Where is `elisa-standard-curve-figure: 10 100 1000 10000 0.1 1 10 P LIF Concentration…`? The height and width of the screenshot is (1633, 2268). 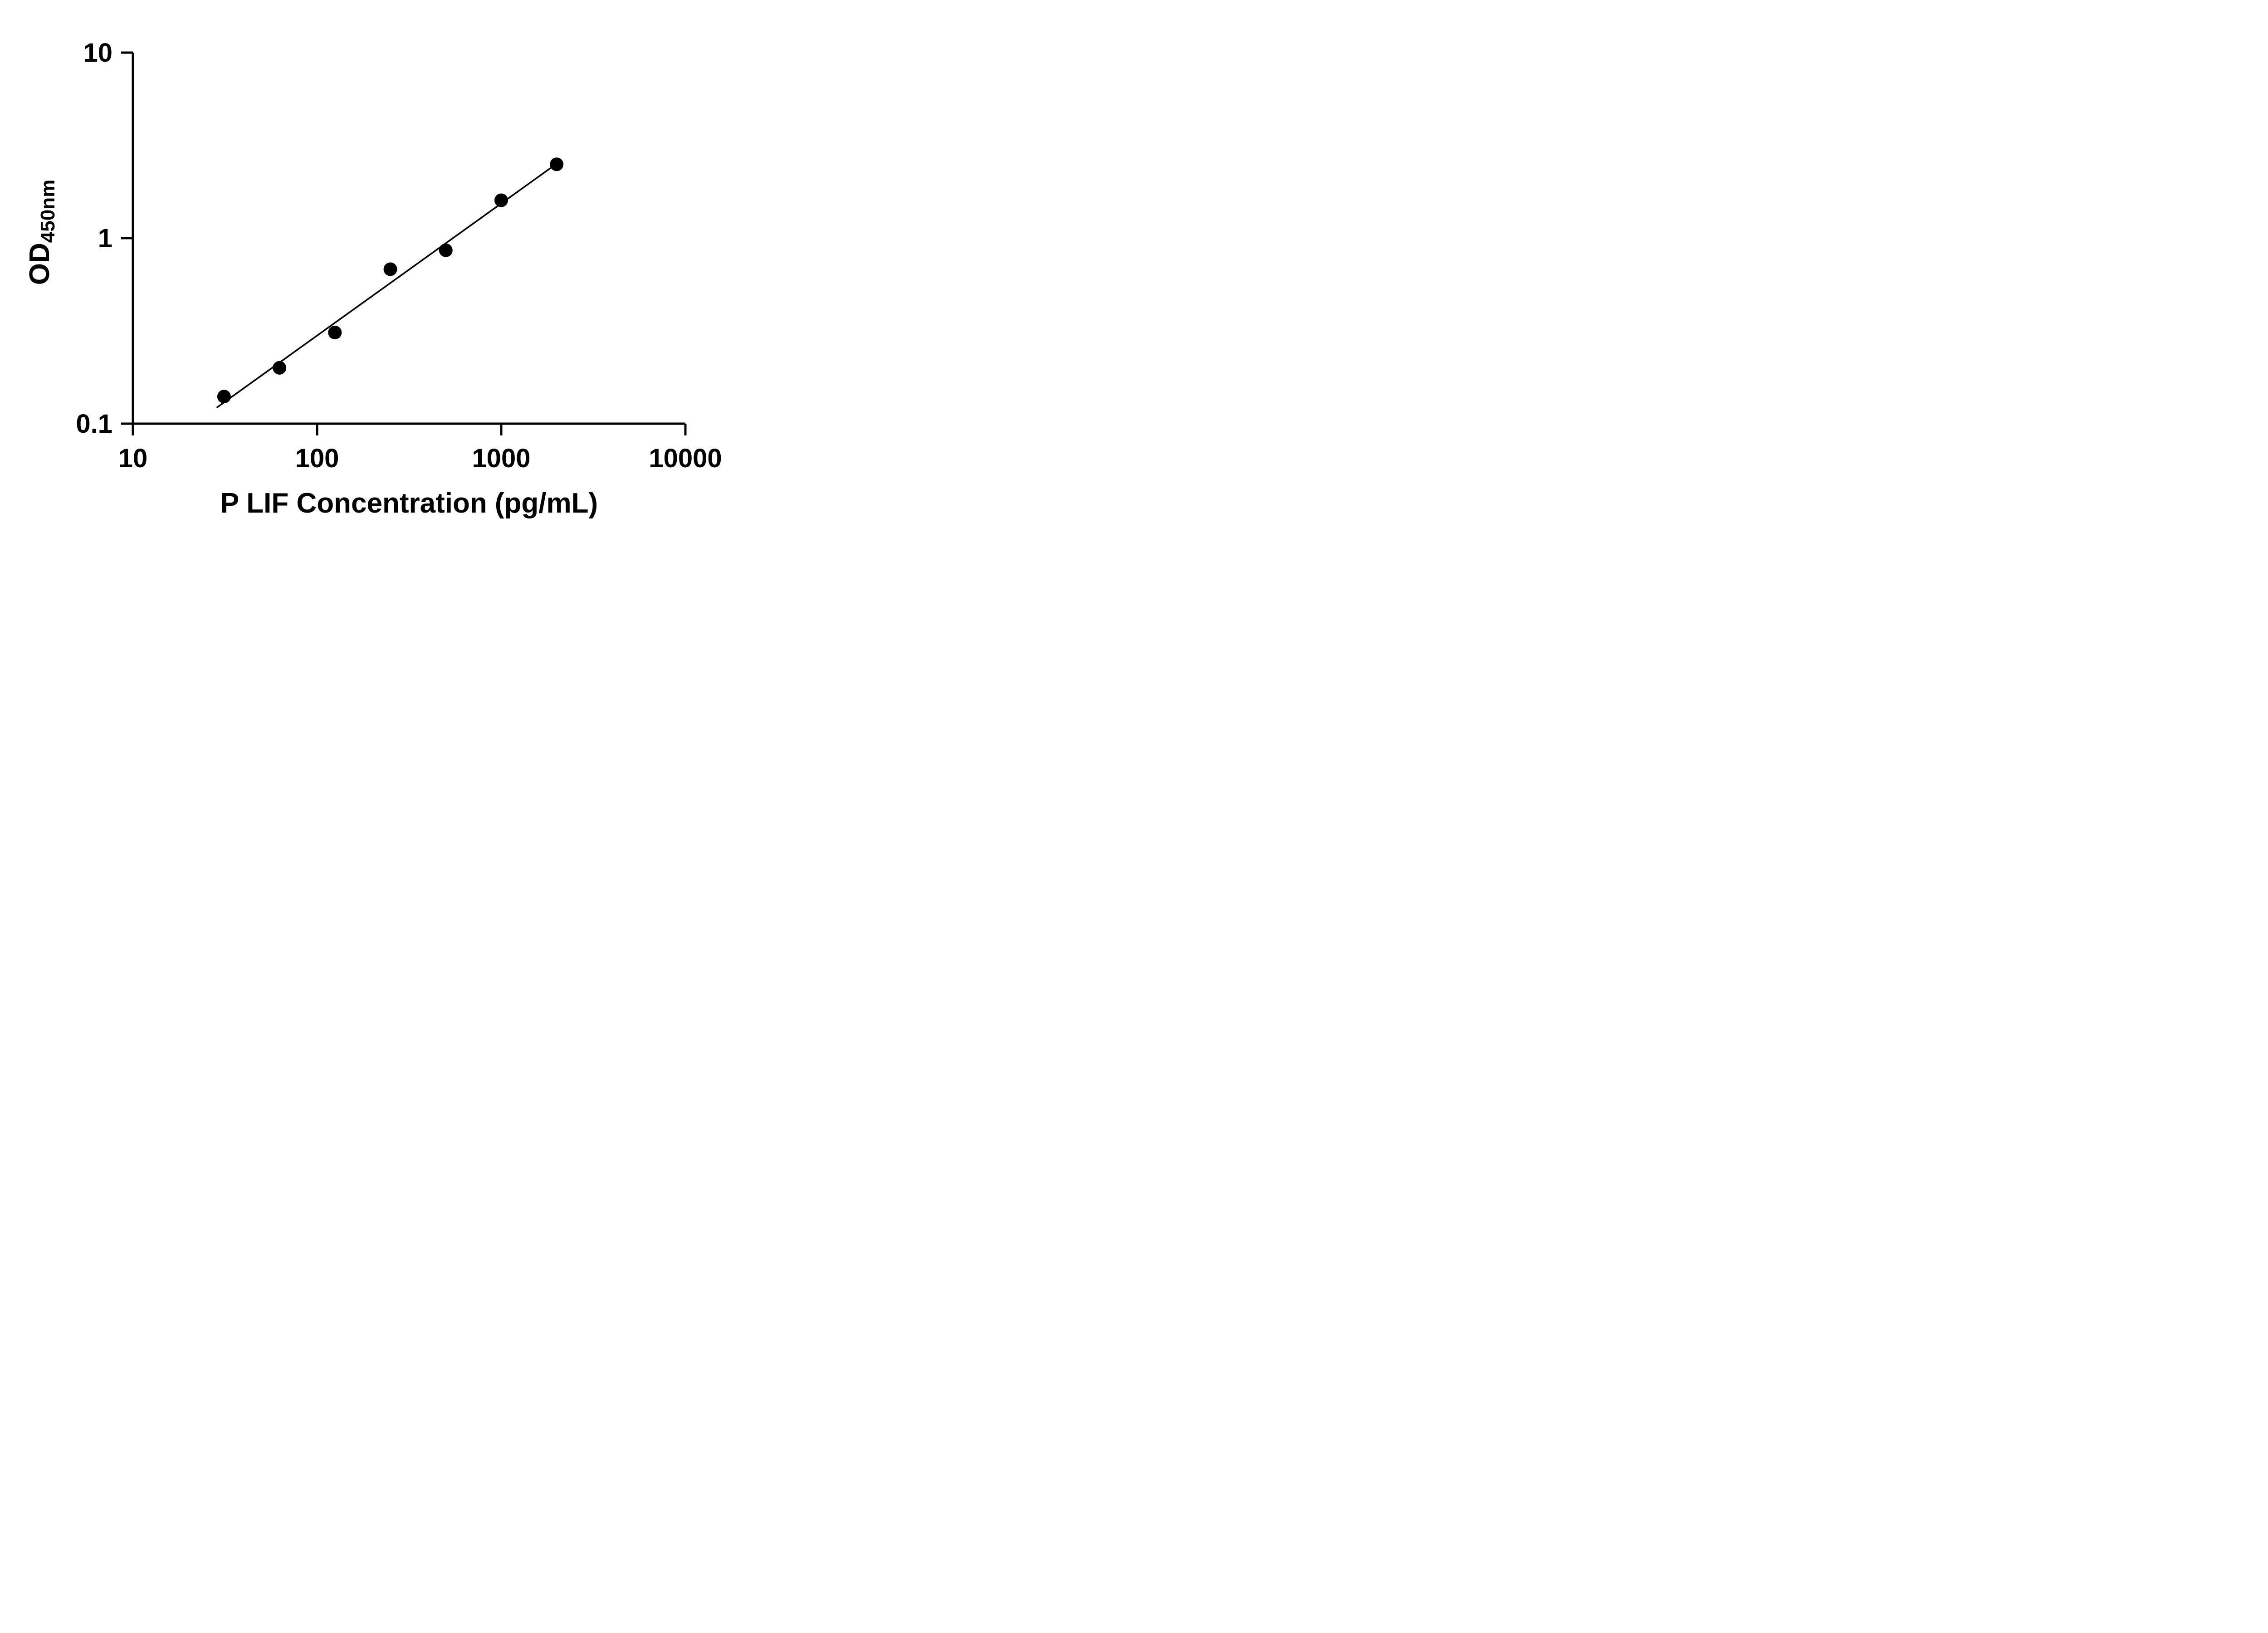
elisa-standard-curve-figure: 10 100 1000 10000 0.1 1 10 P LIF Concentration… is located at coordinates (381, 272).